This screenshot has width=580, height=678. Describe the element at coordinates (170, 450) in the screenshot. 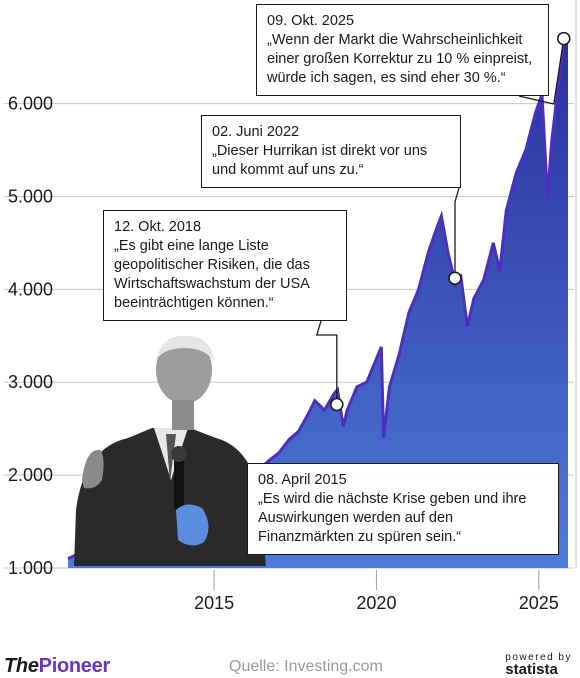

I see `speaker-photo` at that location.